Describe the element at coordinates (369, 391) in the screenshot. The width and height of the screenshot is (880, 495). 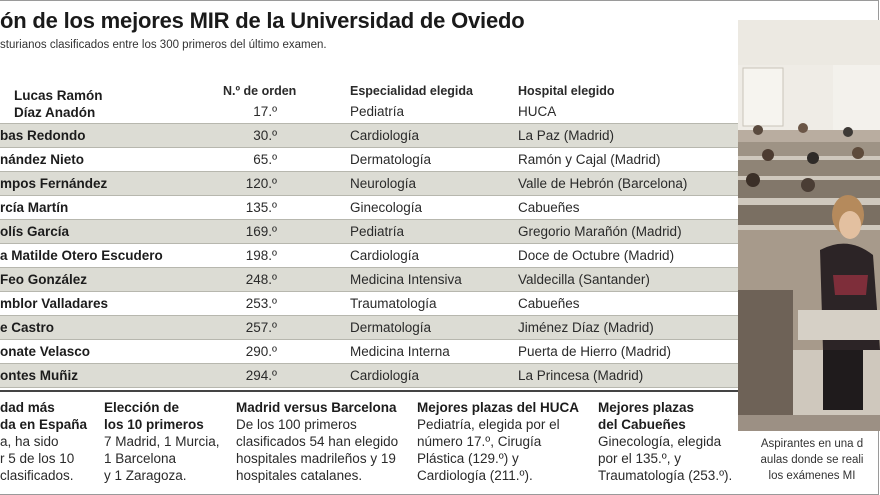
I see `section-divider` at that location.